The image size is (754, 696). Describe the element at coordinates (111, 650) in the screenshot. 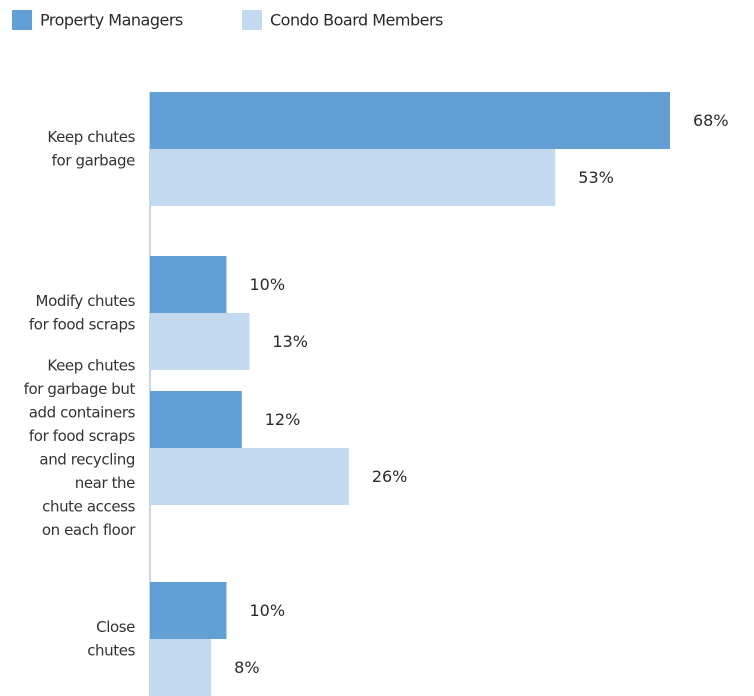

I see `category-label: chutes` at that location.